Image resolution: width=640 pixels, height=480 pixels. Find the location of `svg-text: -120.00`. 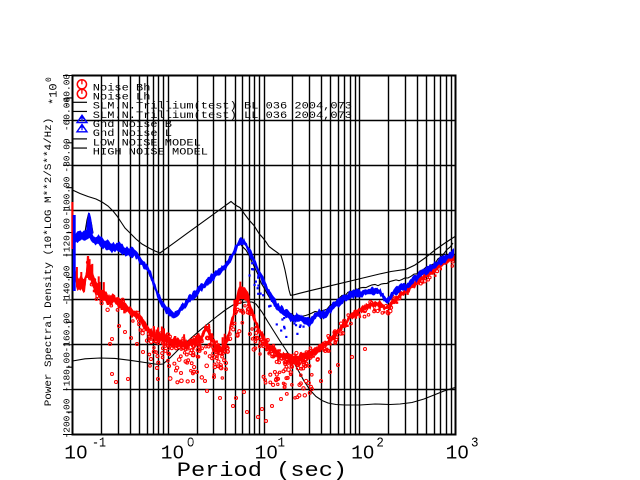

svg-text: -120.00 is located at coordinates (68, 238).